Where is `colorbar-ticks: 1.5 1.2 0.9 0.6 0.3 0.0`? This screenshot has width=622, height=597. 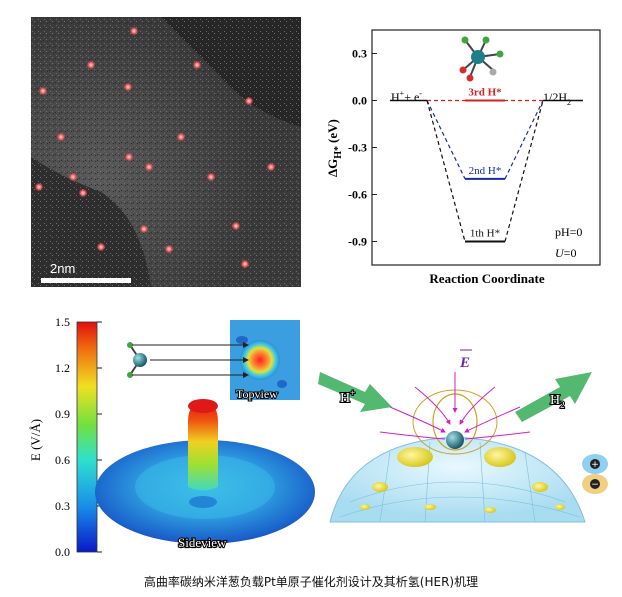 colorbar-ticks: 1.5 1.2 0.9 0.6 0.3 0.0 is located at coordinates (78, 436).